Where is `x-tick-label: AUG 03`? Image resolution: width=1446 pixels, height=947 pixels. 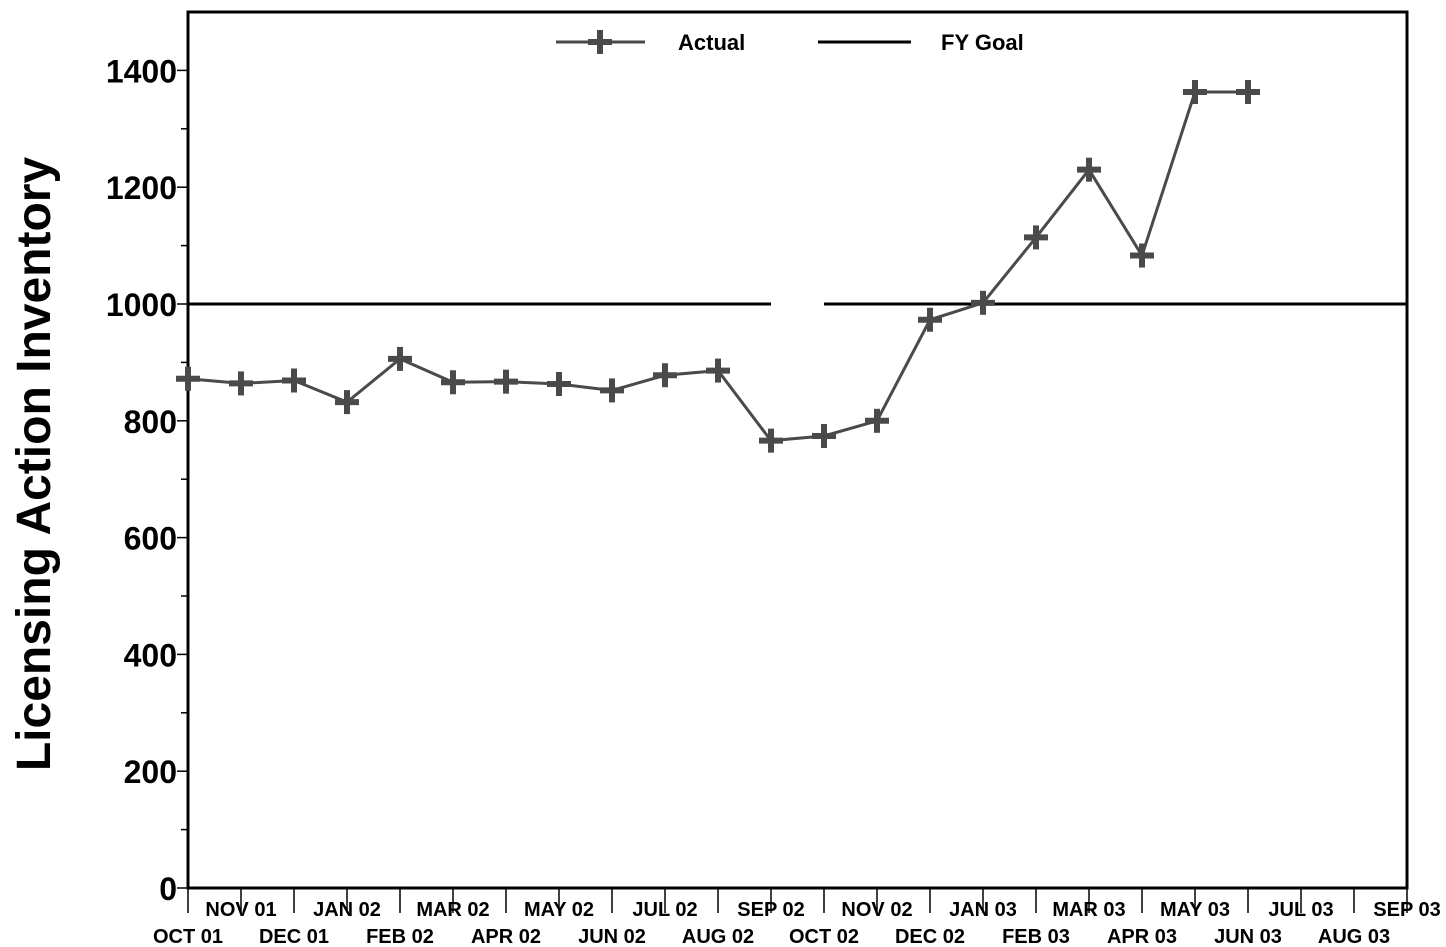 x-tick-label: AUG 03 is located at coordinates (1354, 936).